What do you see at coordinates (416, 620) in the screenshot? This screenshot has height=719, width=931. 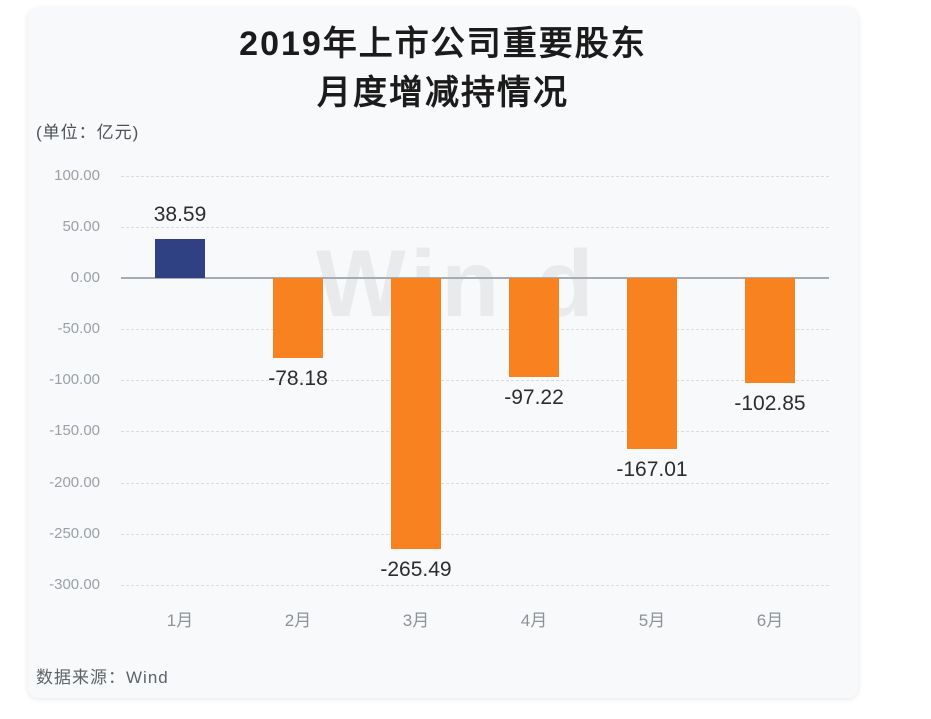 I see `x-axis-label-3月: 3月` at bounding box center [416, 620].